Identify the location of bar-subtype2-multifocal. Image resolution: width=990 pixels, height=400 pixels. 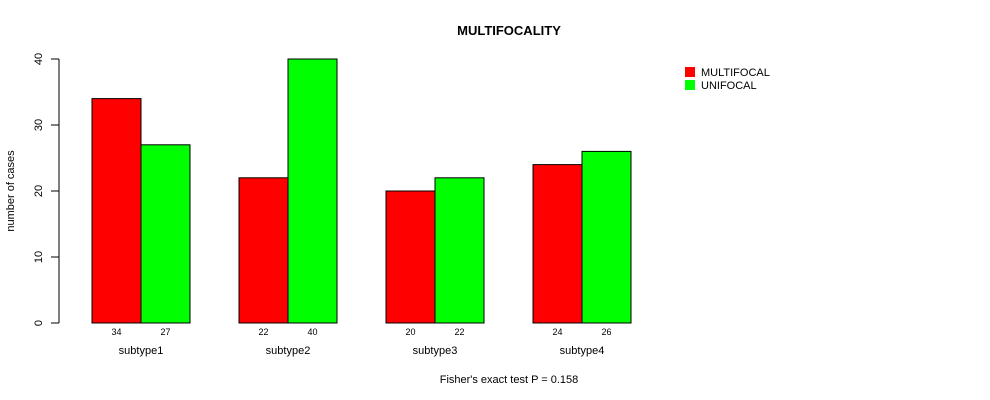
(263, 250).